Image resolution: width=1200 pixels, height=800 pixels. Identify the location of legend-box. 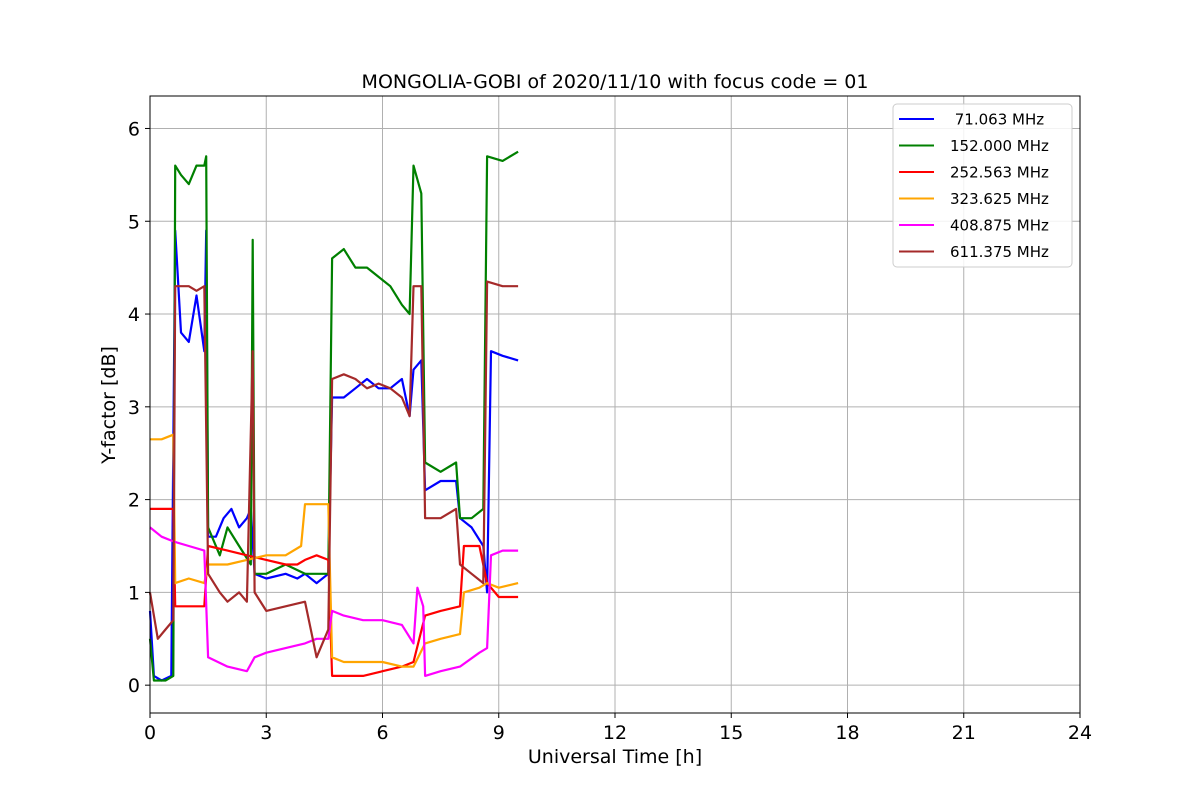
(982, 185).